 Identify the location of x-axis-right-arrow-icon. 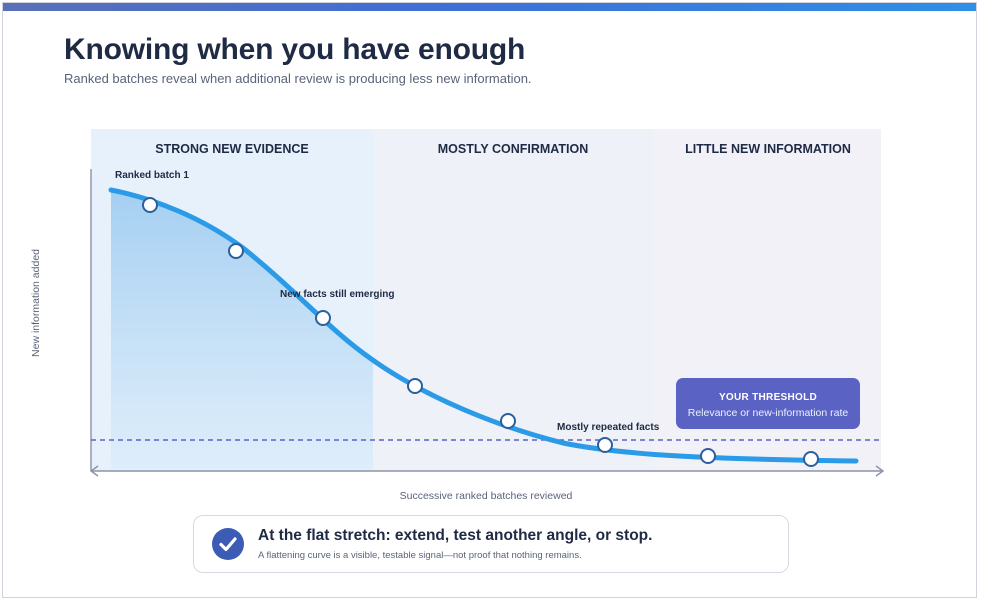
(880, 471).